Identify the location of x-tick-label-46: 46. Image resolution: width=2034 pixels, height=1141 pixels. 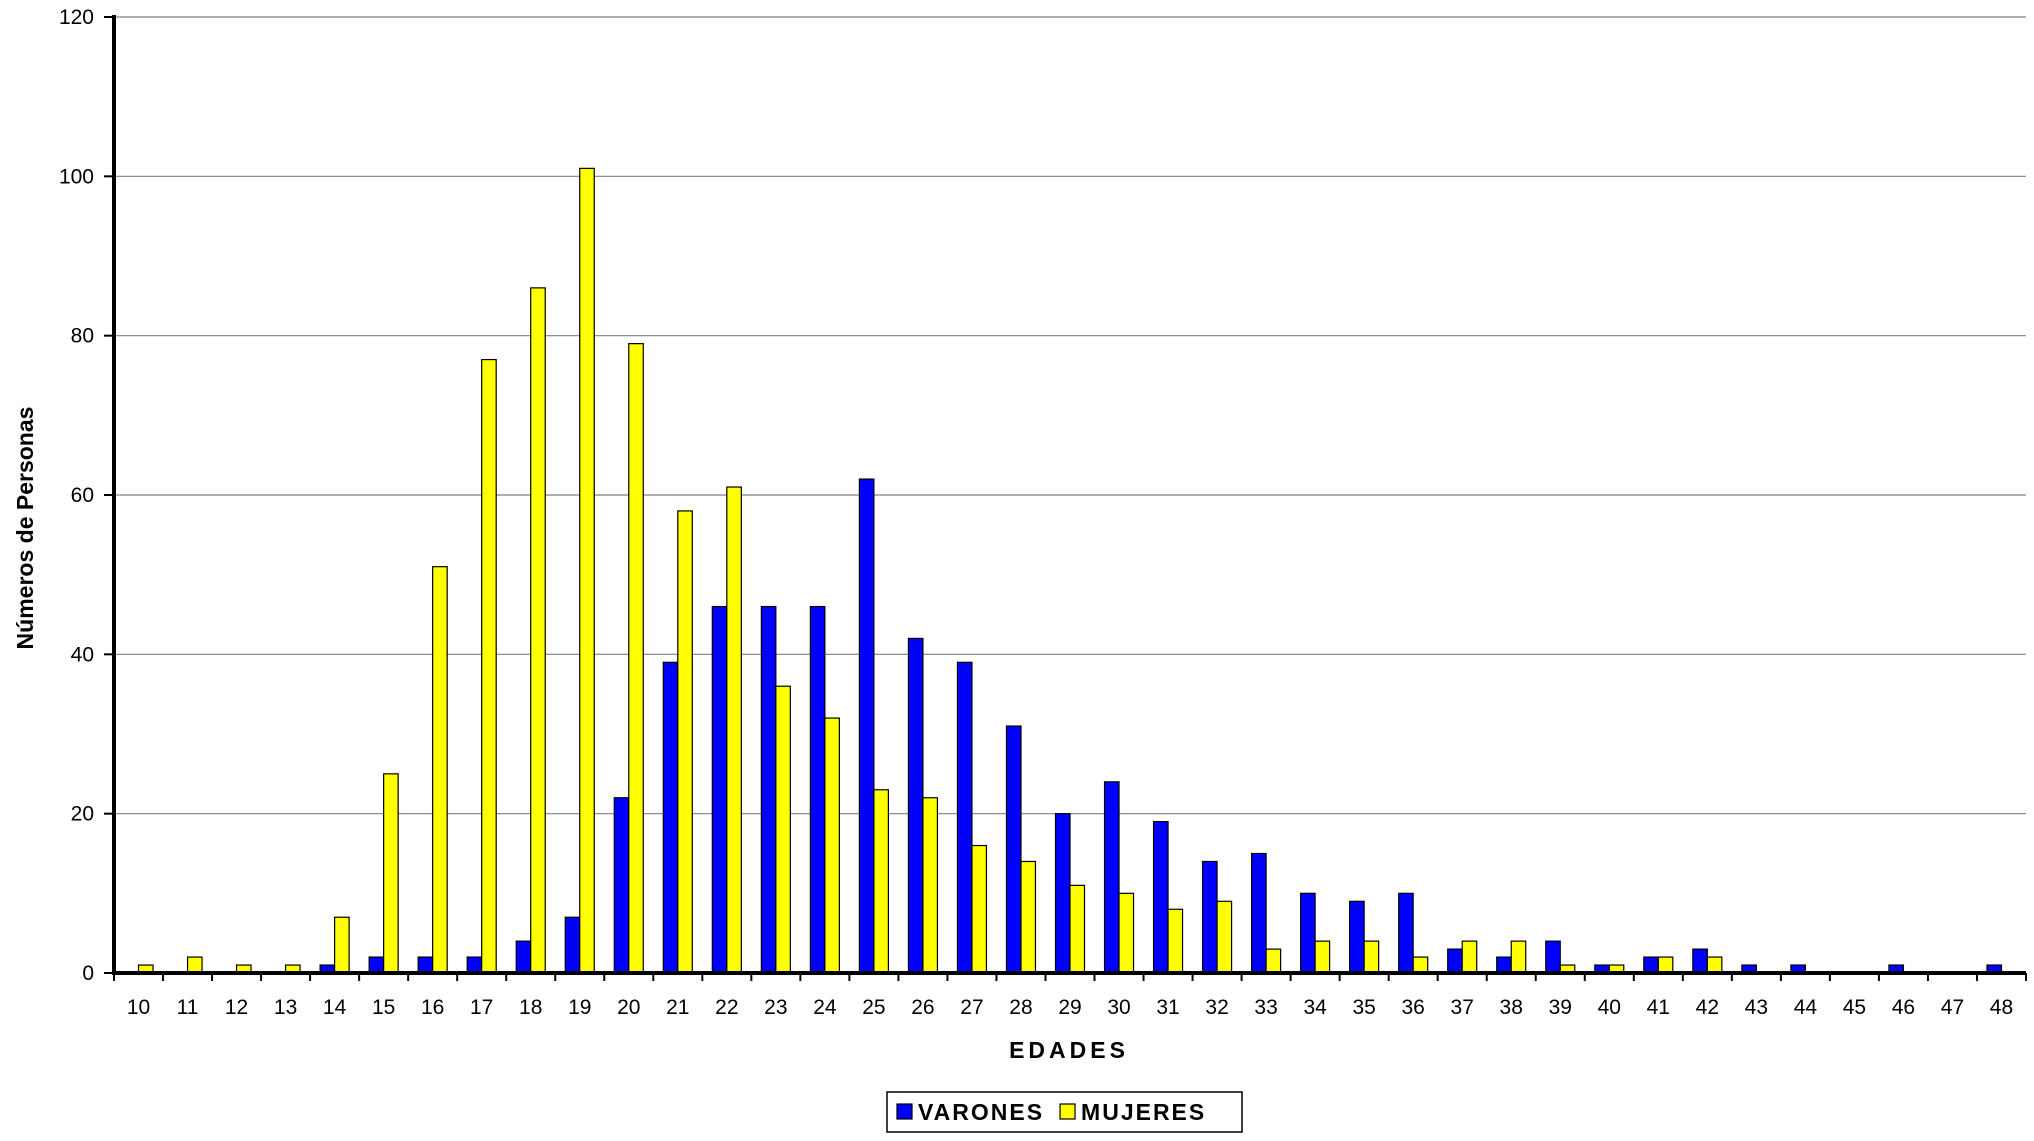
(1903, 1007).